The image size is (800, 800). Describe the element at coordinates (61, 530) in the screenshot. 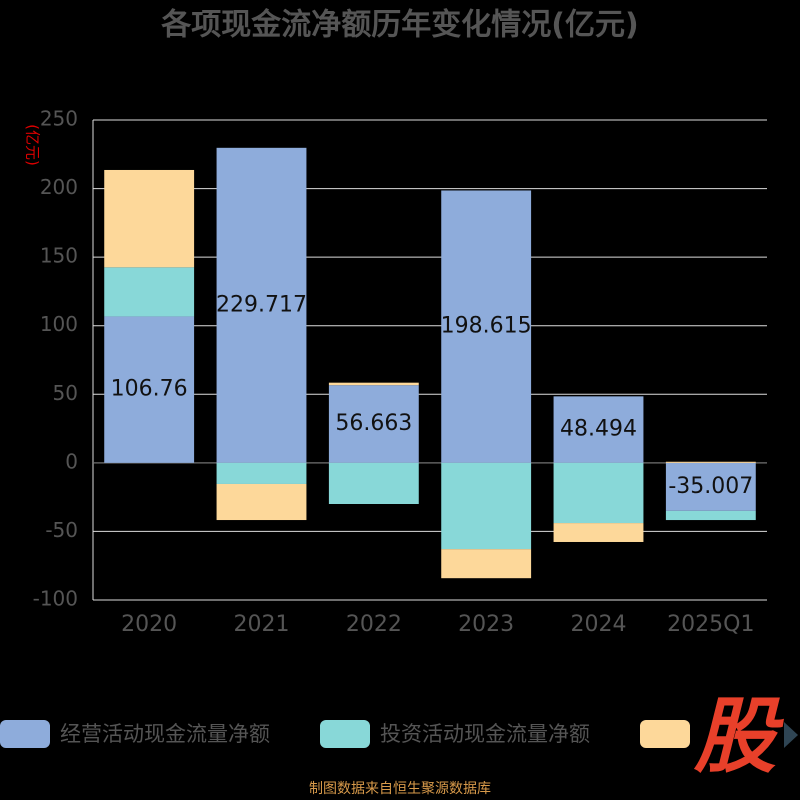

I see `y-tick-label: -50` at that location.